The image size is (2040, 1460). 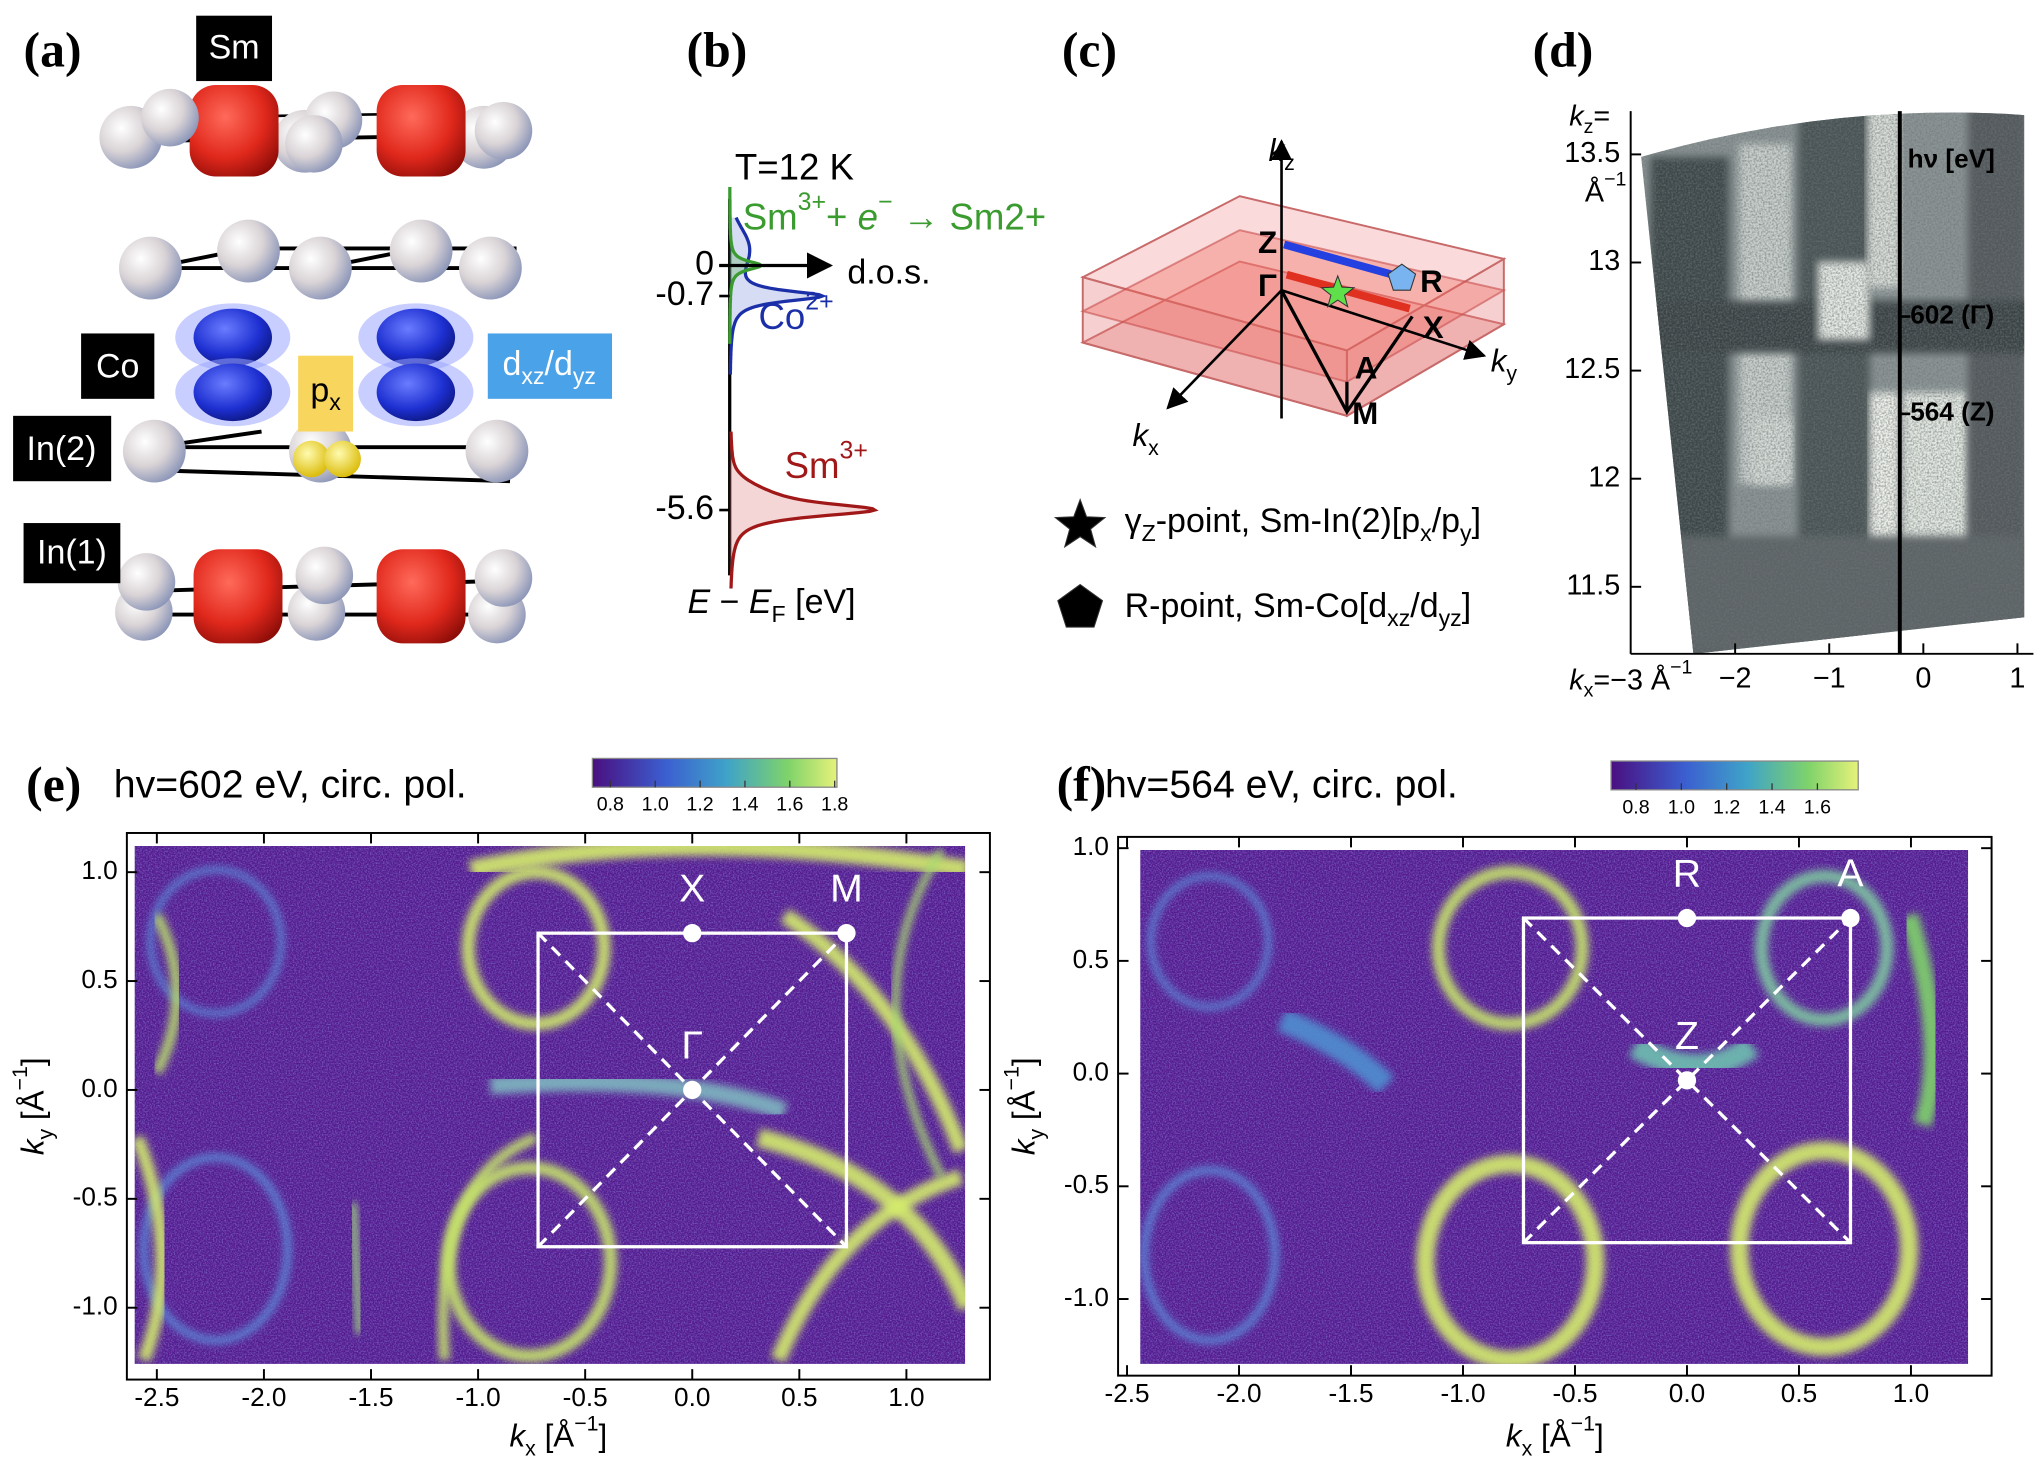 What do you see at coordinates (233, 392) in the screenshot?
I see `co-orbital` at bounding box center [233, 392].